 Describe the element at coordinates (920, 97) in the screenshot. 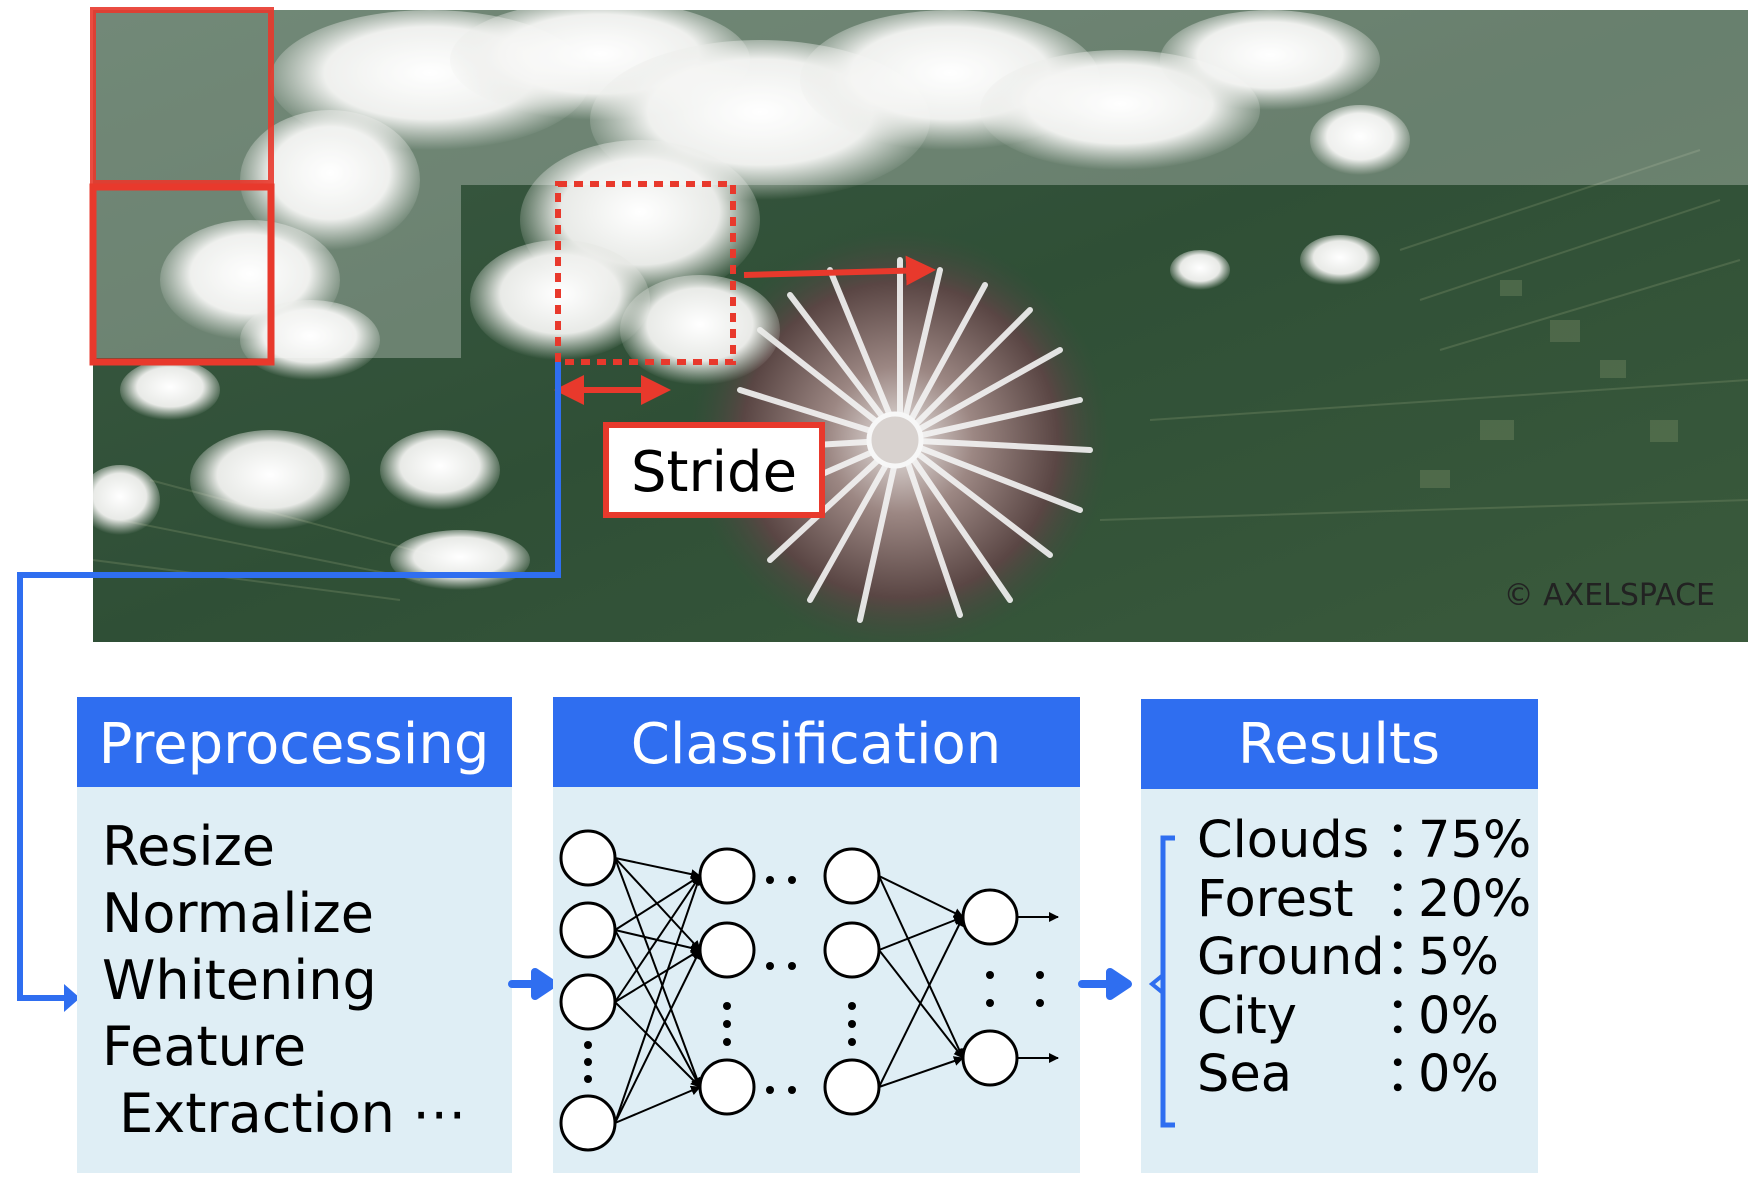

I see `scanned-row-overlay` at that location.